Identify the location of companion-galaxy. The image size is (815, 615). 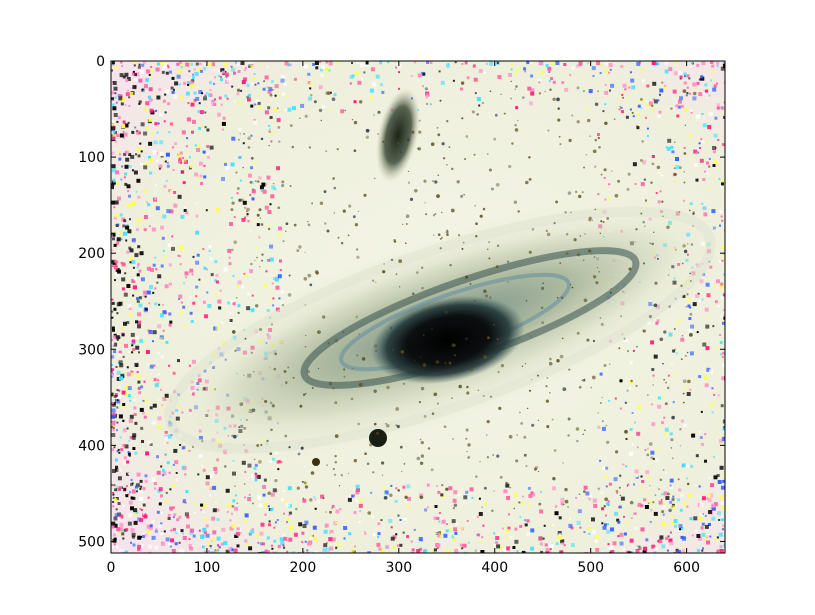
(398, 135).